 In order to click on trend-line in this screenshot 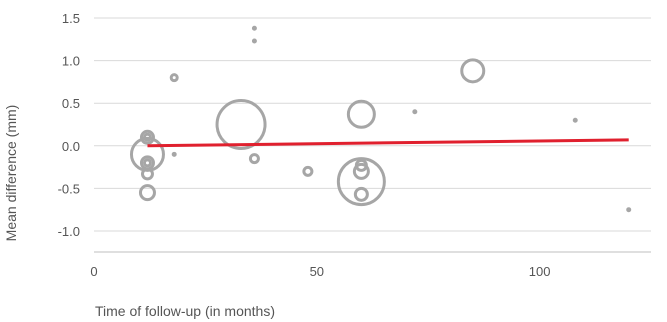, I will do `click(388, 143)`.